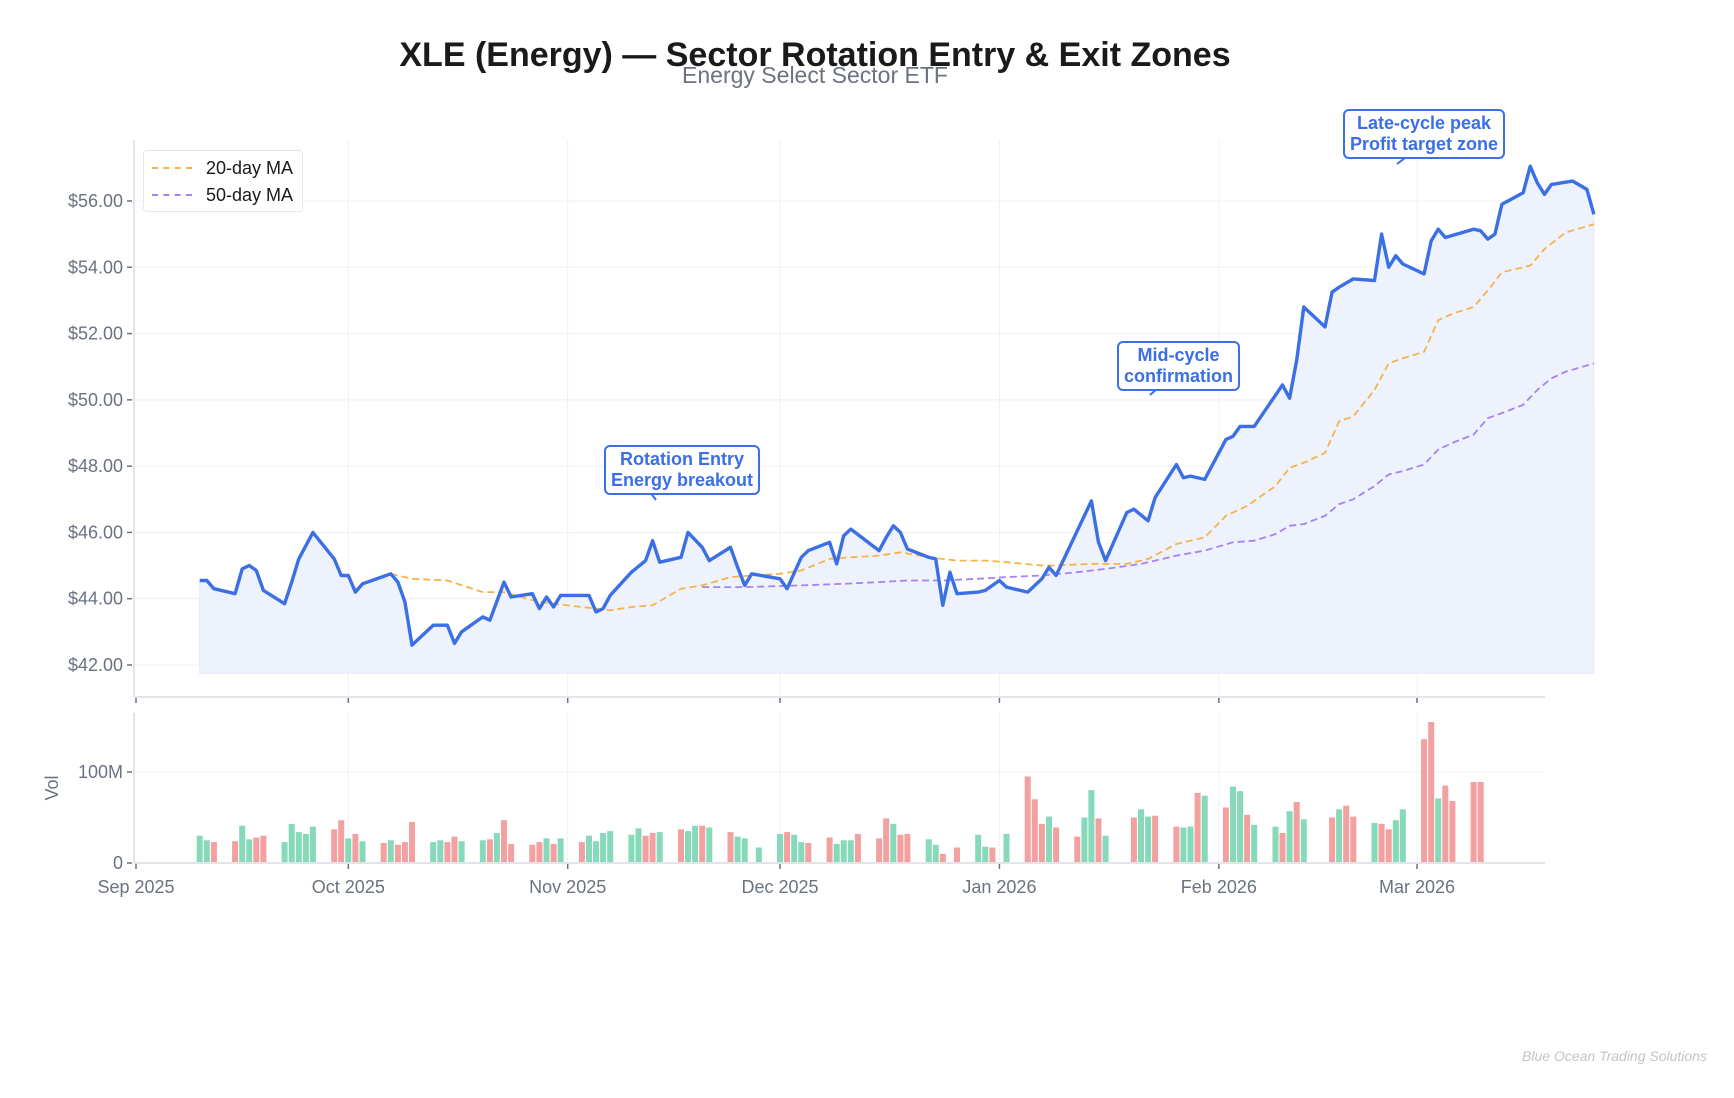 The width and height of the screenshot is (1734, 1098). What do you see at coordinates (95, 267) in the screenshot?
I see `y-tick-label: $54.00` at bounding box center [95, 267].